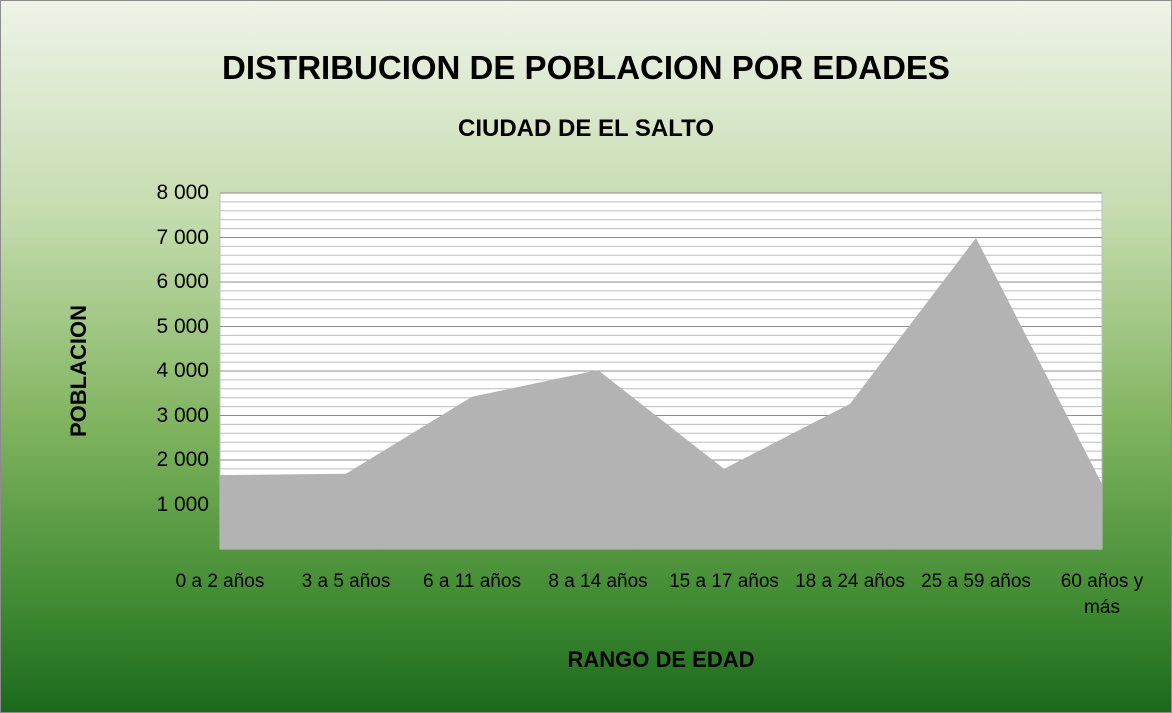  Describe the element at coordinates (220, 581) in the screenshot. I see `x-tick-label: 0 a 2 años` at that location.